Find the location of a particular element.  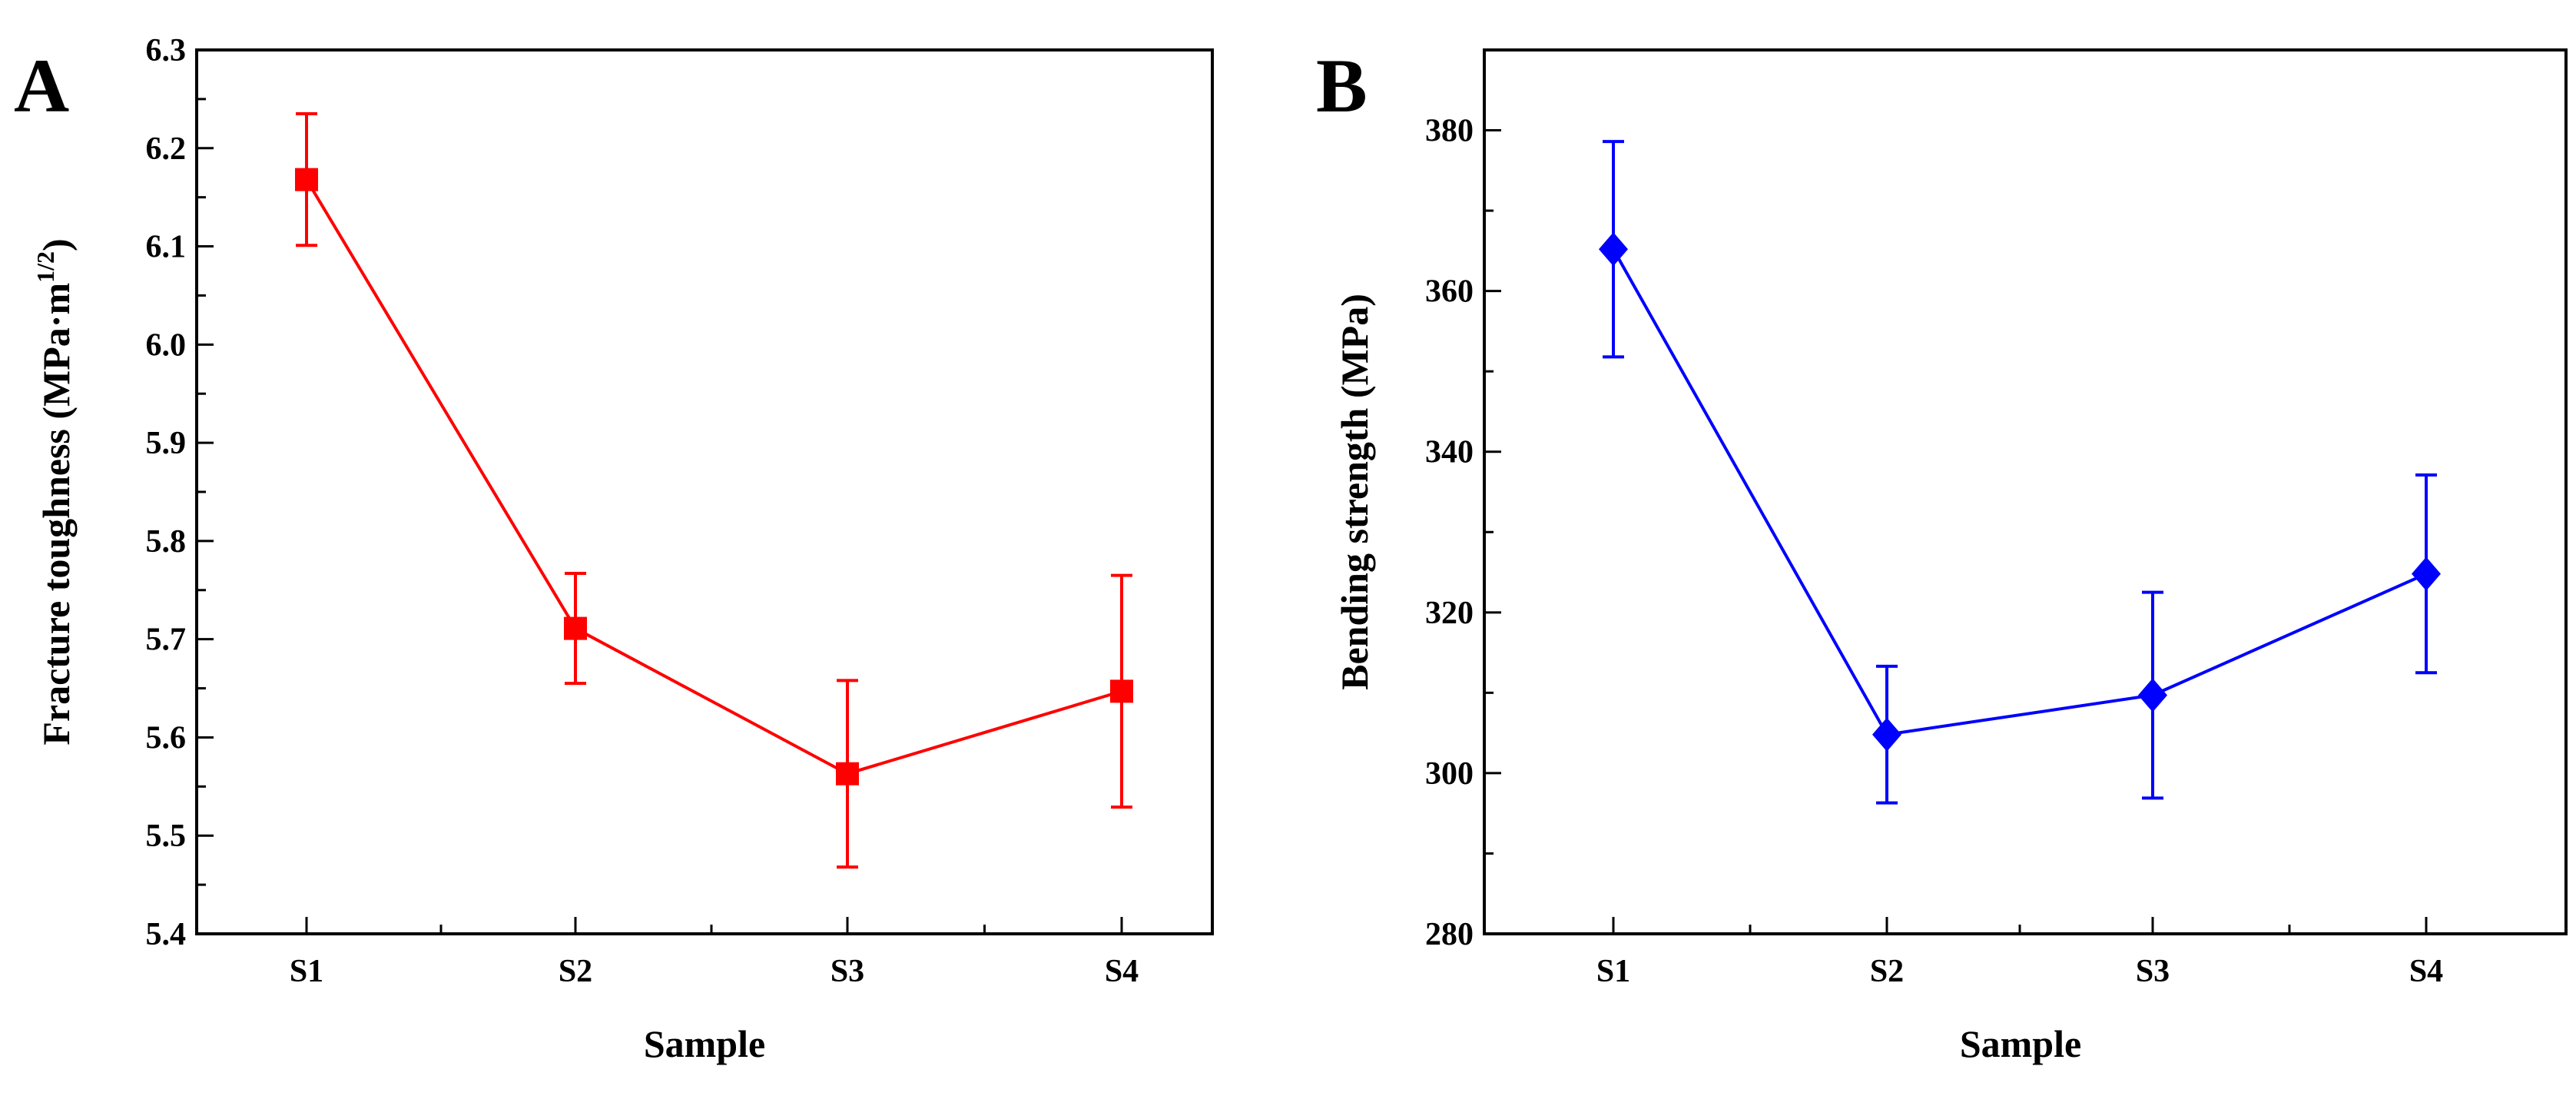

panel-a-letter: A is located at coordinates (41, 85).